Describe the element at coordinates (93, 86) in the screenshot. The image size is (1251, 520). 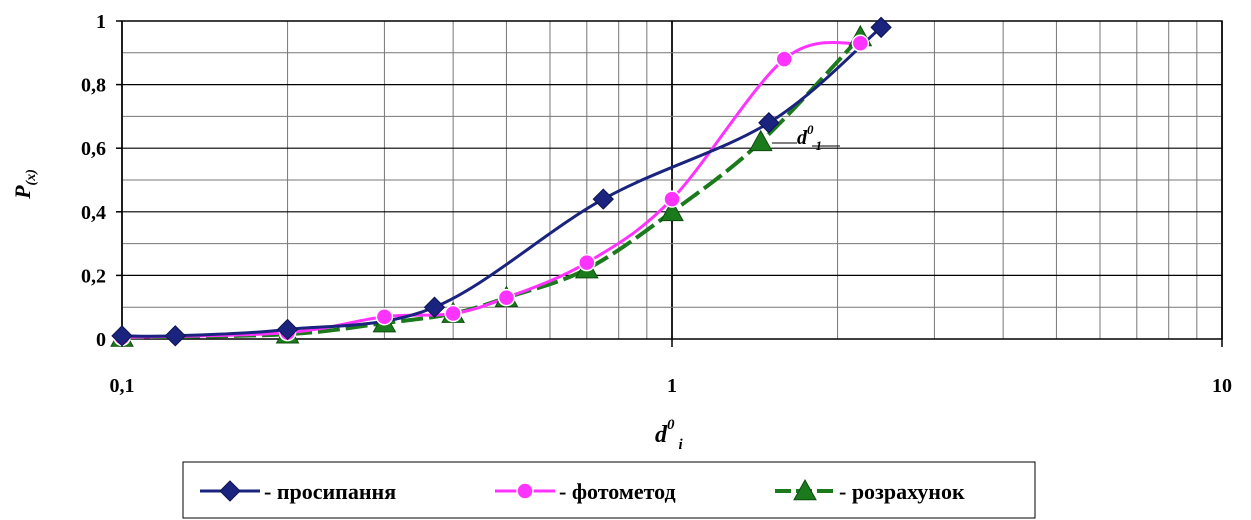
I see `y-tick-label: 0,8` at that location.